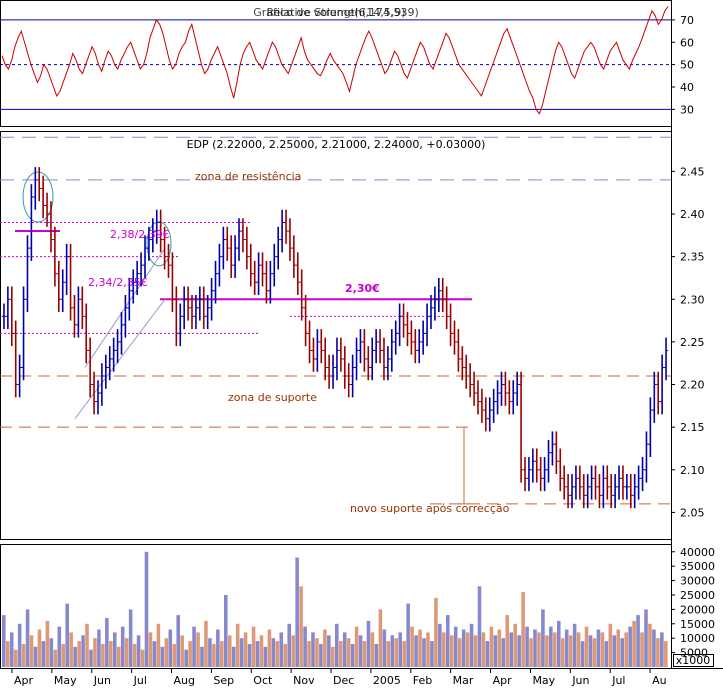 This screenshot has width=723, height=688. What do you see at coordinates (335, 12) in the screenshot?
I see `rsi-title: Relative Strength(14,5,9)` at bounding box center [335, 12].